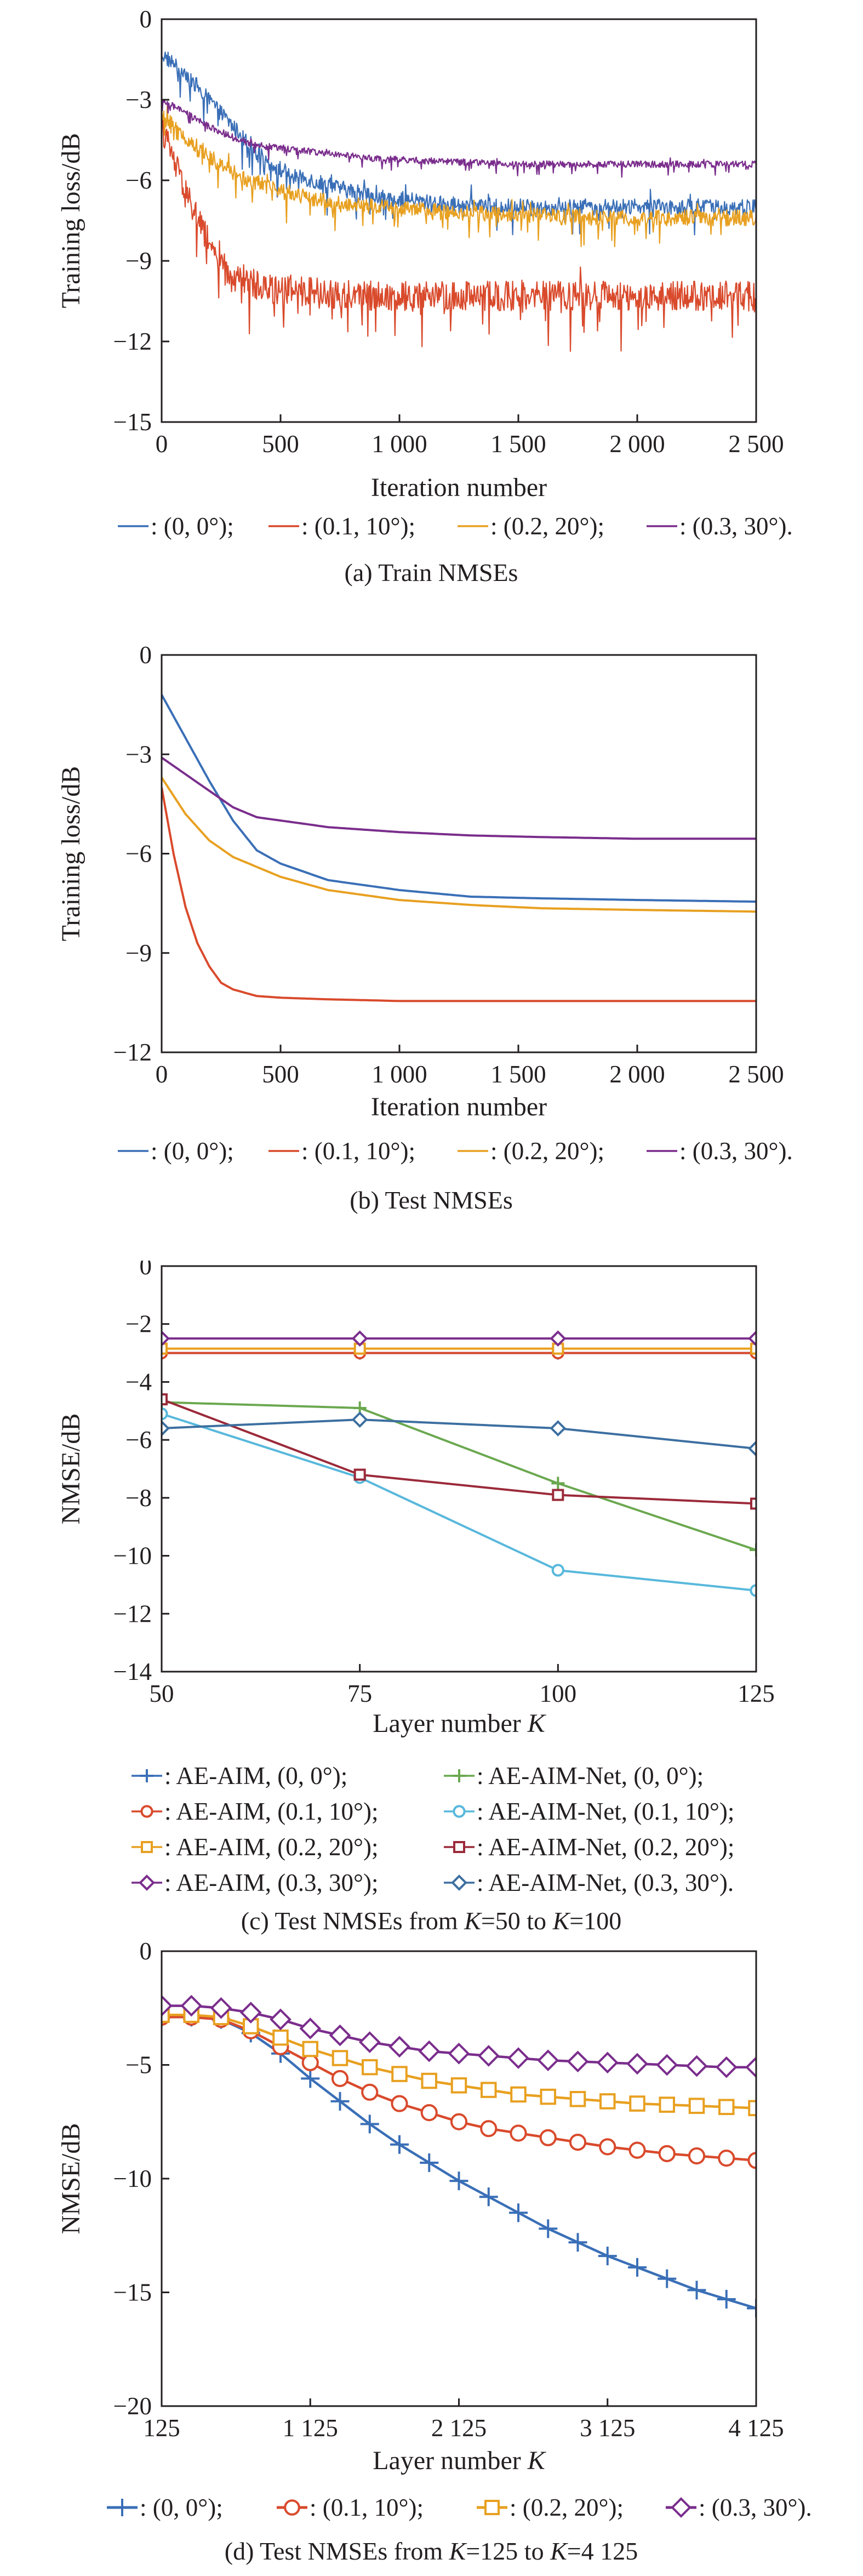 The image size is (863, 2576). I want to click on legend-label-d-1: : (0.1, 10°);, so click(367, 2507).